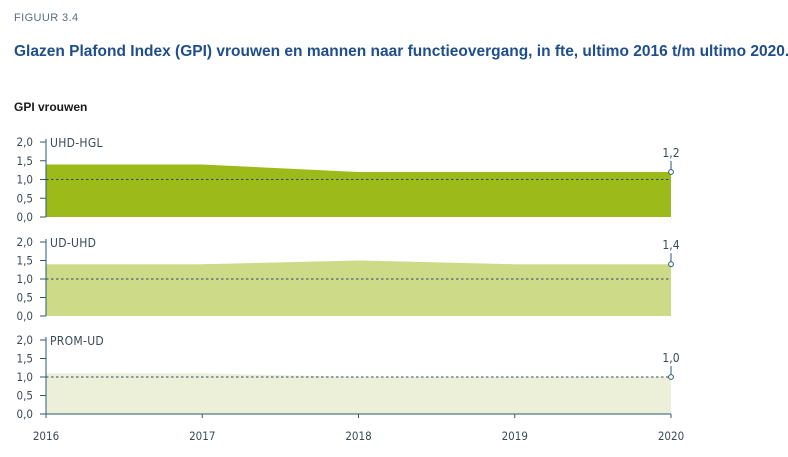 The height and width of the screenshot is (457, 788). What do you see at coordinates (358, 190) in the screenshot?
I see `area-uhd-hgl` at bounding box center [358, 190].